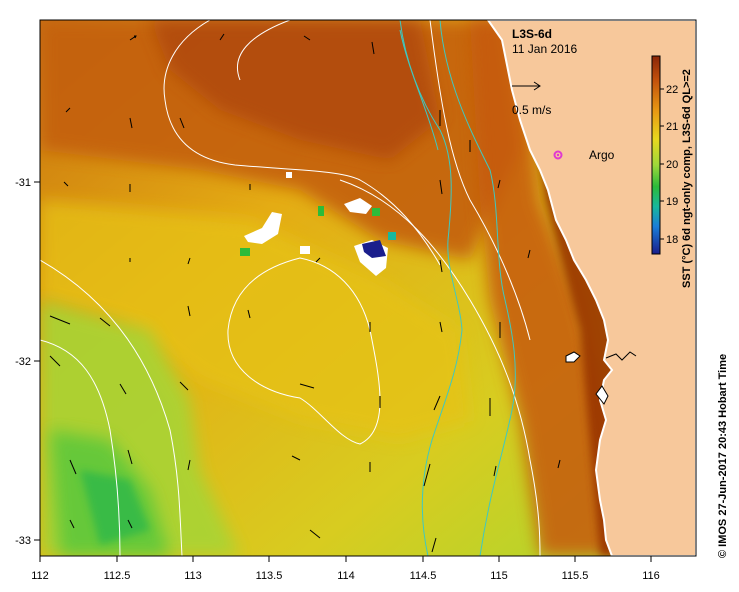  I want to click on y-tick-labels: -31 -32 -33, so click(23, 362).